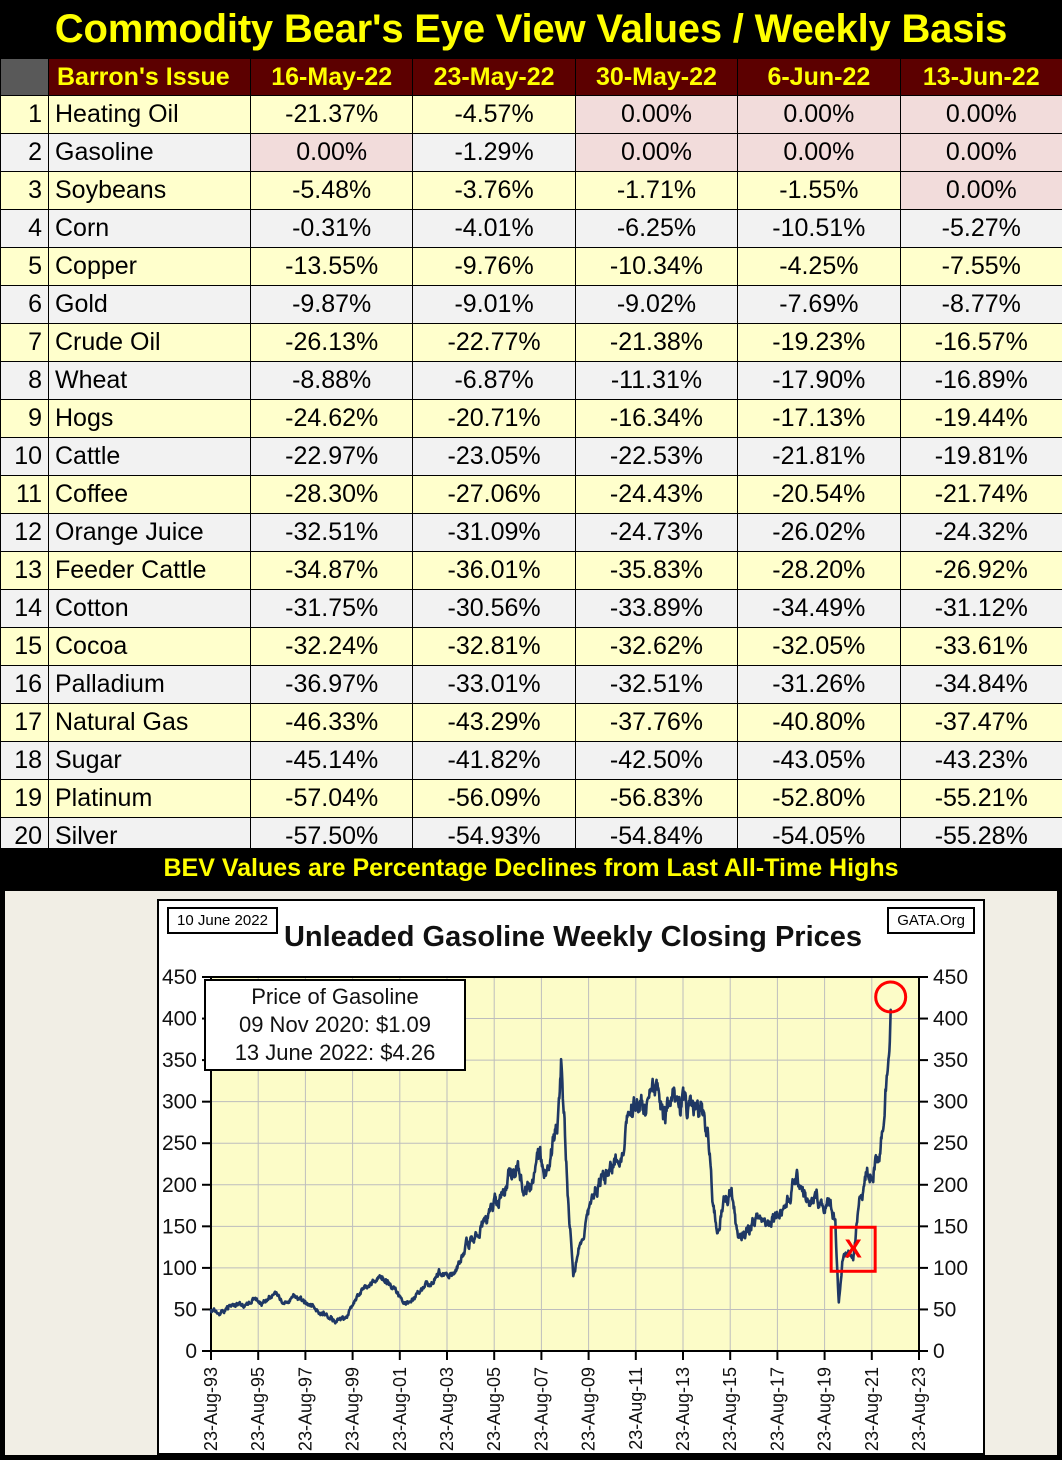  Describe the element at coordinates (494, 77) in the screenshot. I see `column-header-23-may-22: 23-May-22` at that location.